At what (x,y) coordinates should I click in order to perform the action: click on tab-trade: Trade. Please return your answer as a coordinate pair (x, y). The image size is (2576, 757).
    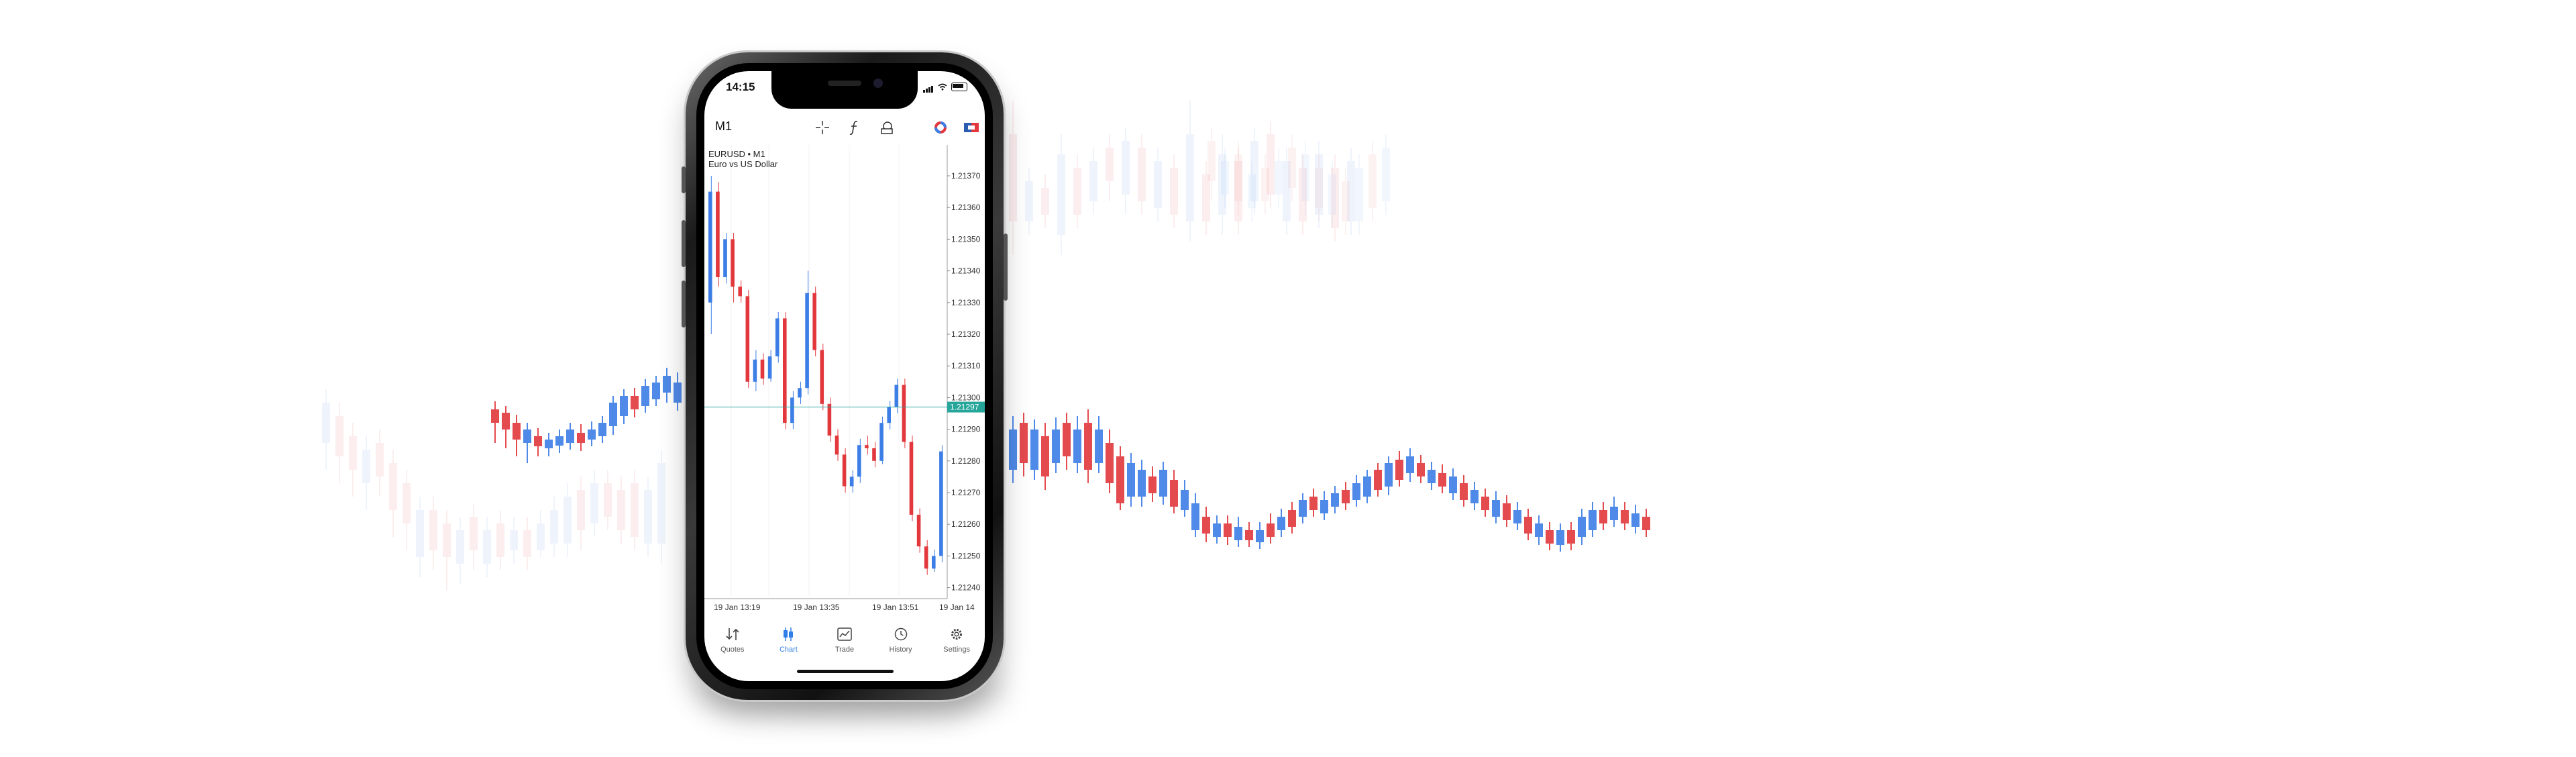
    Looking at the image, I should click on (844, 641).